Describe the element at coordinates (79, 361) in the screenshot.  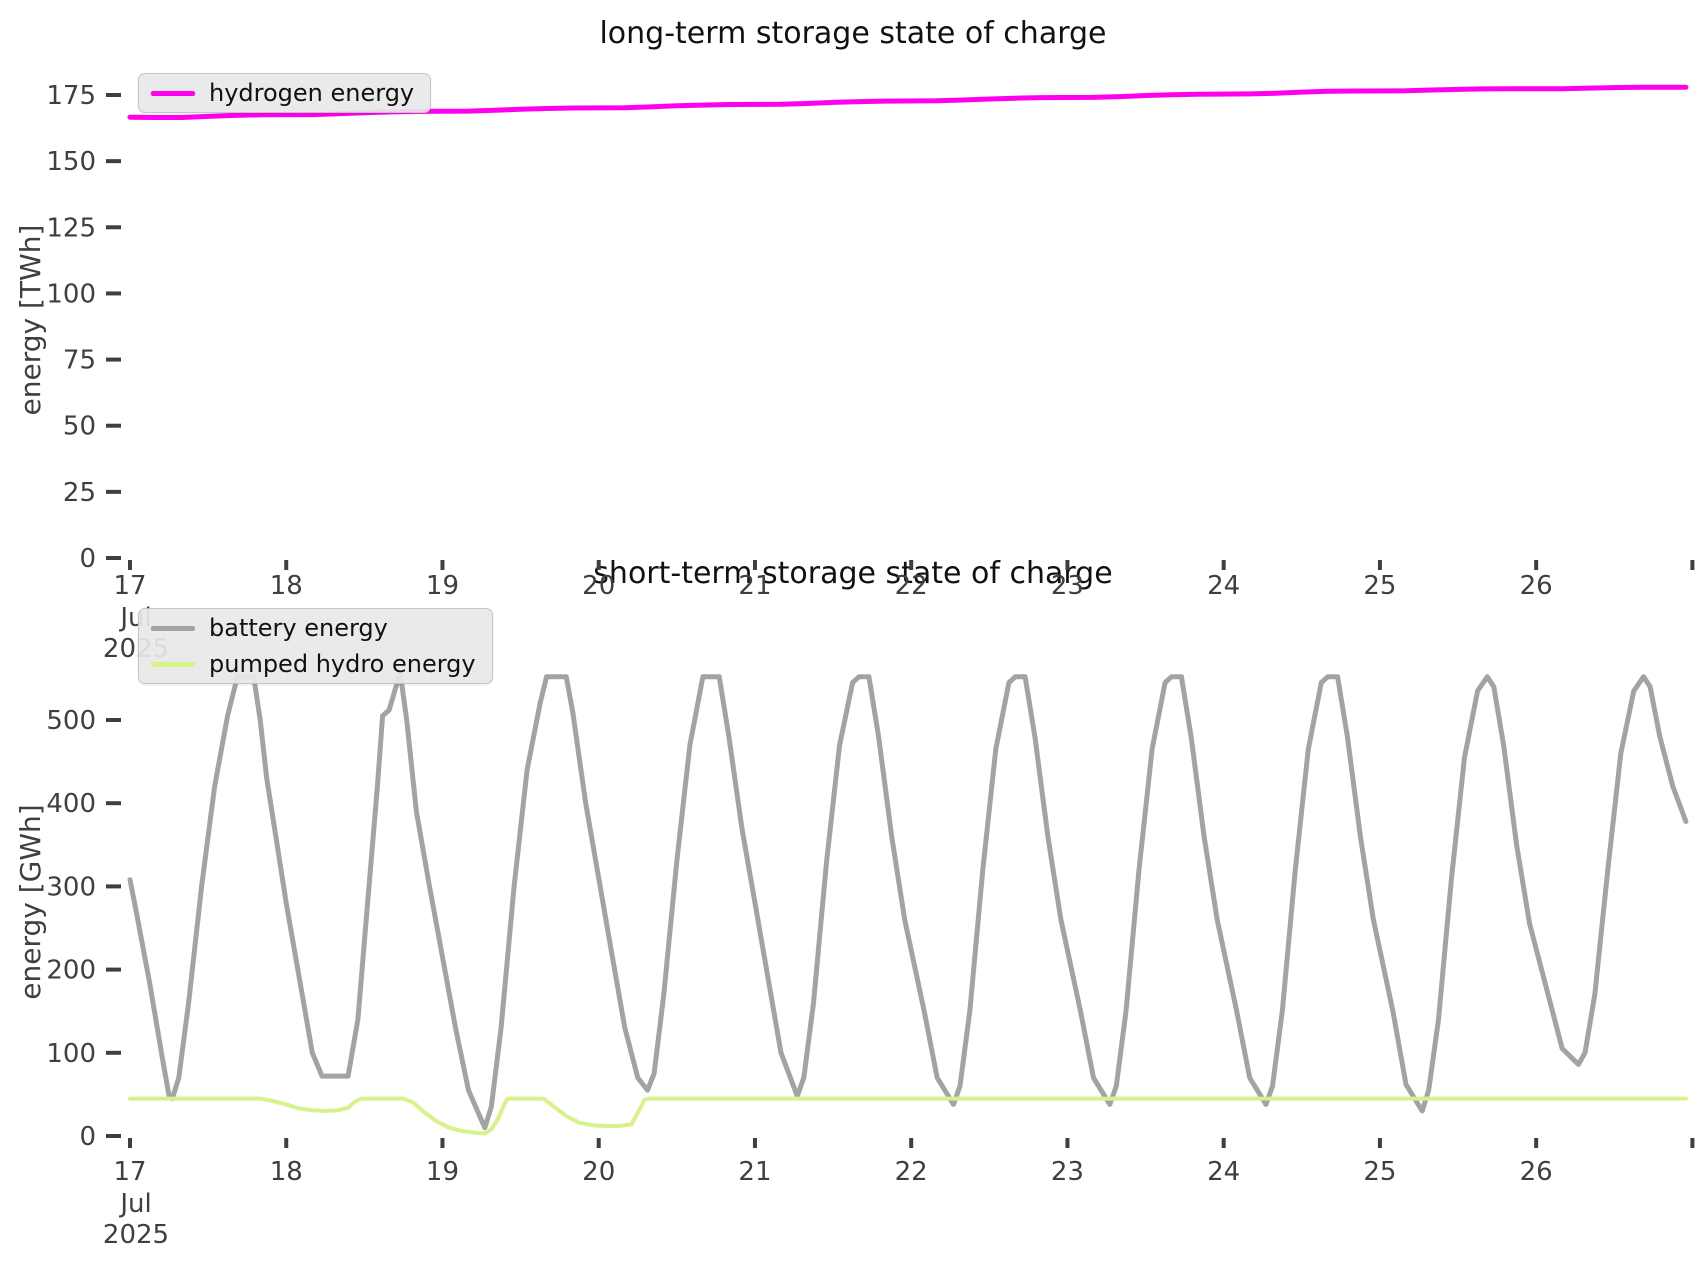
I see `y-tick-label: 75` at that location.